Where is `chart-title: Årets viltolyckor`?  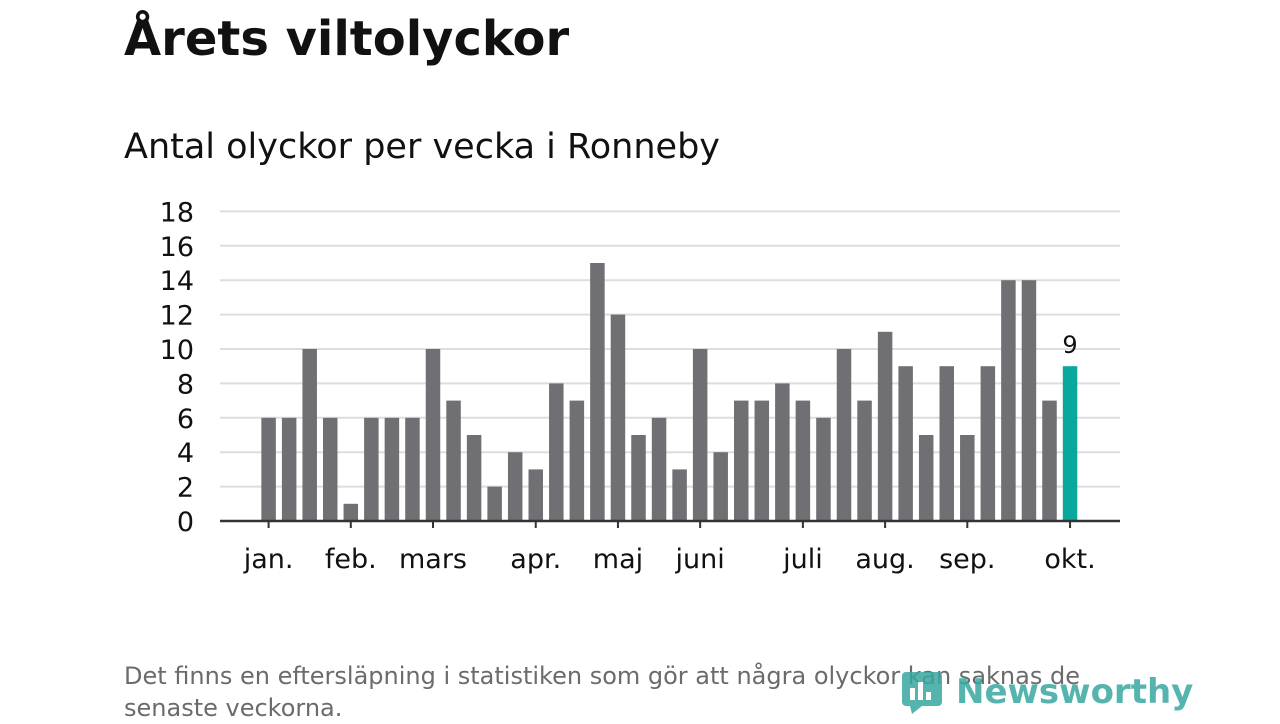
chart-title: Årets viltolyckor is located at coordinates (347, 39).